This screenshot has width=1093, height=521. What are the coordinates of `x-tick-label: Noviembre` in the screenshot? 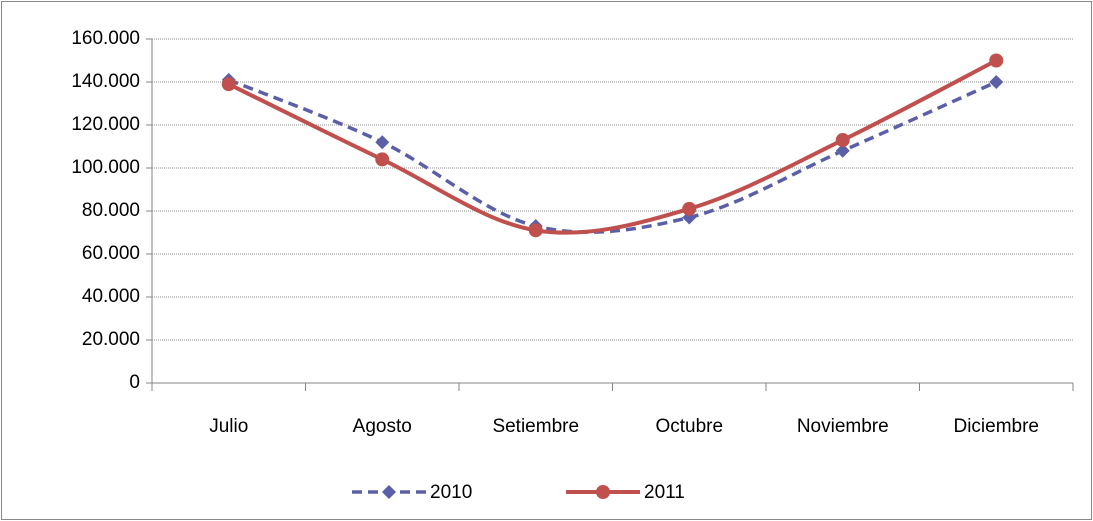 It's located at (843, 426).